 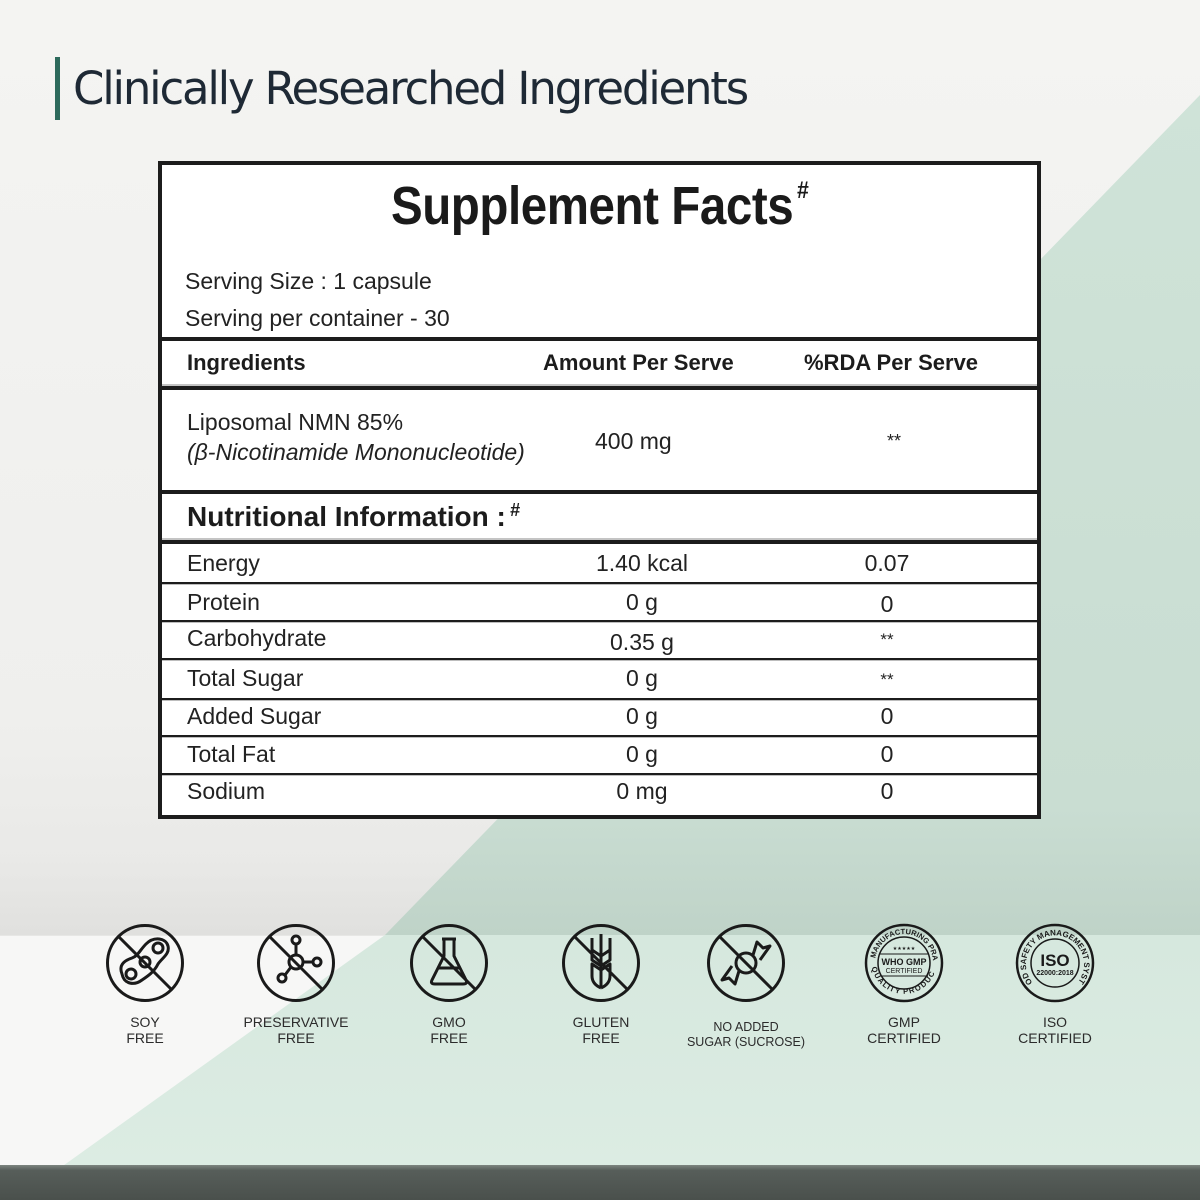 What do you see at coordinates (599, 678) in the screenshot?
I see `nutrition-row-total-sugar: Total Sugar 0 g **` at bounding box center [599, 678].